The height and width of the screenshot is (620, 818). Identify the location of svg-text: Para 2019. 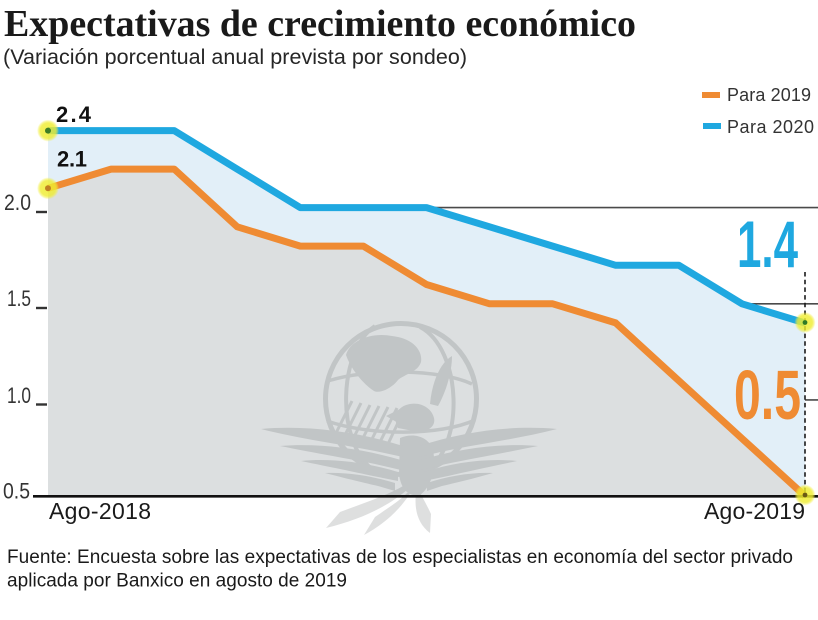
(769, 95).